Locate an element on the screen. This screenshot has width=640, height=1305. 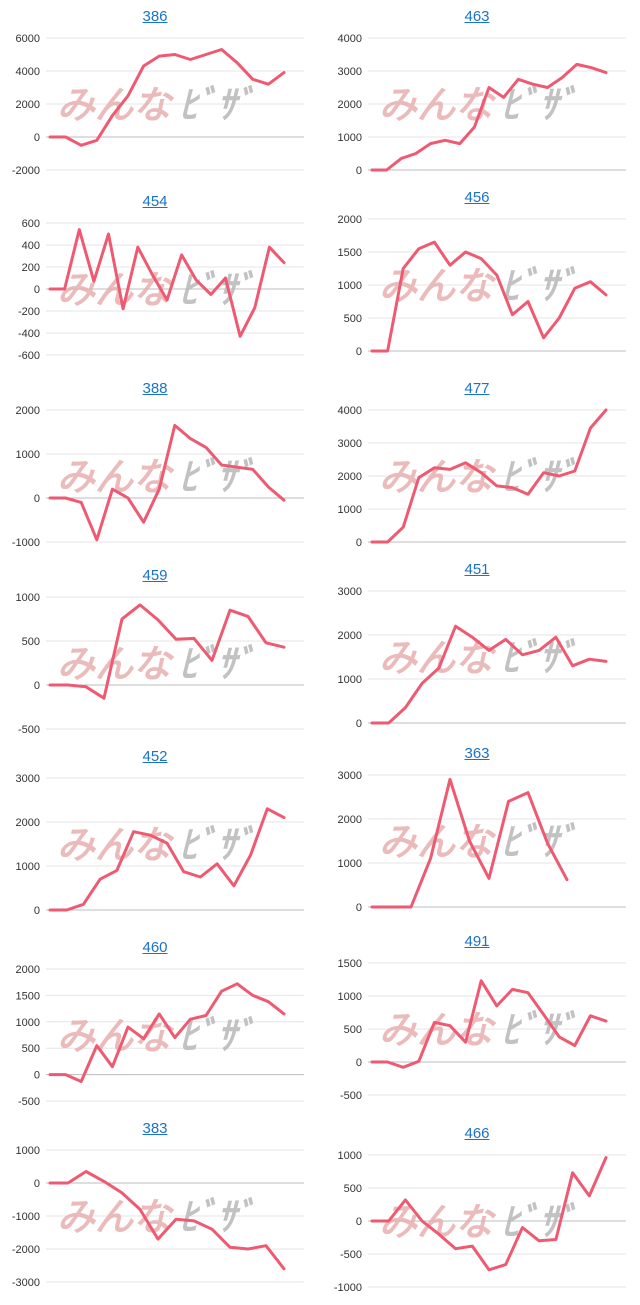
chart-491: 491 -500 0 500 1000 1500 みんな ﾋﾞｻﾞ is located at coordinates (477, 1023).